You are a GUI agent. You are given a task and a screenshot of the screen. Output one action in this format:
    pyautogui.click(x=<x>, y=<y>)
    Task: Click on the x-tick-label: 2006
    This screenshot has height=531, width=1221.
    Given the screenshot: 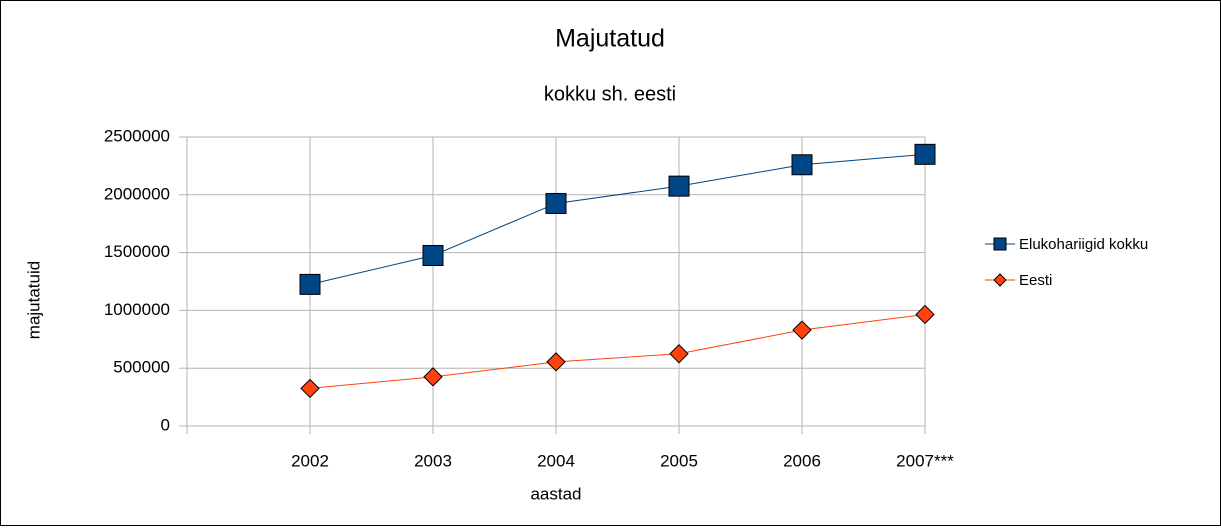 What is the action you would take?
    pyautogui.click(x=802, y=460)
    